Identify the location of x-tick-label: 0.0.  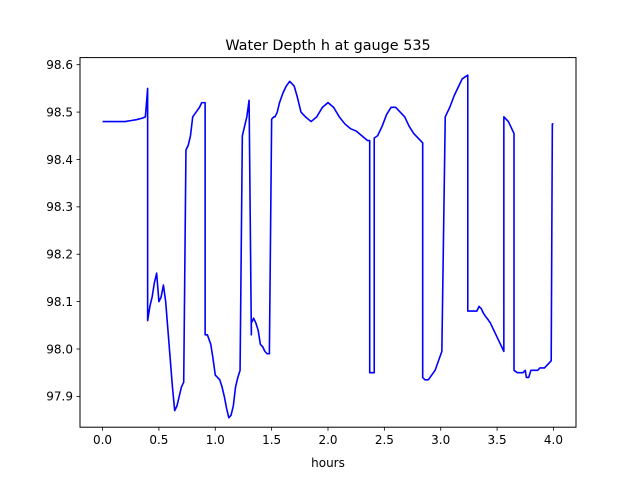
(102, 440).